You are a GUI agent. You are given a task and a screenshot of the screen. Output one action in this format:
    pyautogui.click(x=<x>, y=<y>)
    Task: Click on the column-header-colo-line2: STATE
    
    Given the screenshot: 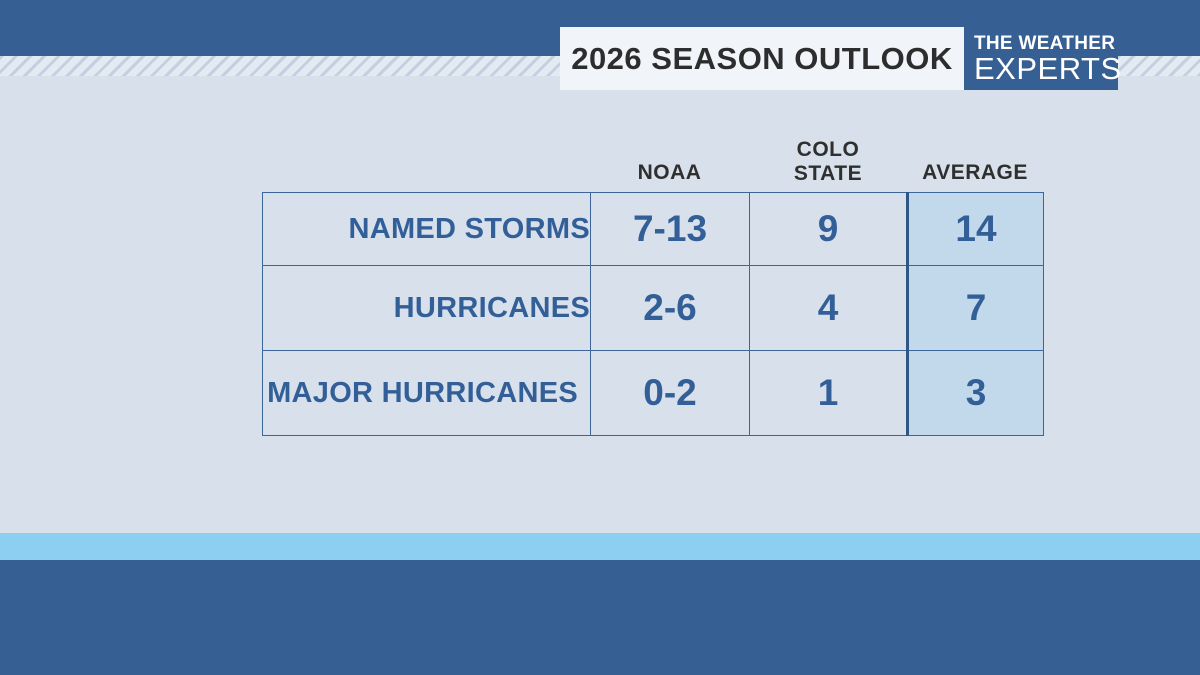 What is the action you would take?
    pyautogui.click(x=828, y=173)
    